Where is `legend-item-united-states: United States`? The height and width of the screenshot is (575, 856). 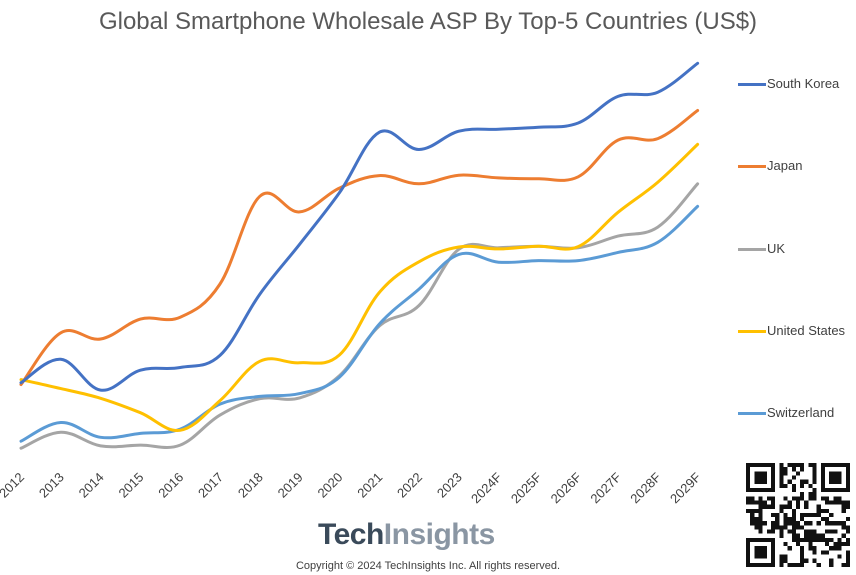
legend-item-united-states: United States is located at coordinates (797, 331).